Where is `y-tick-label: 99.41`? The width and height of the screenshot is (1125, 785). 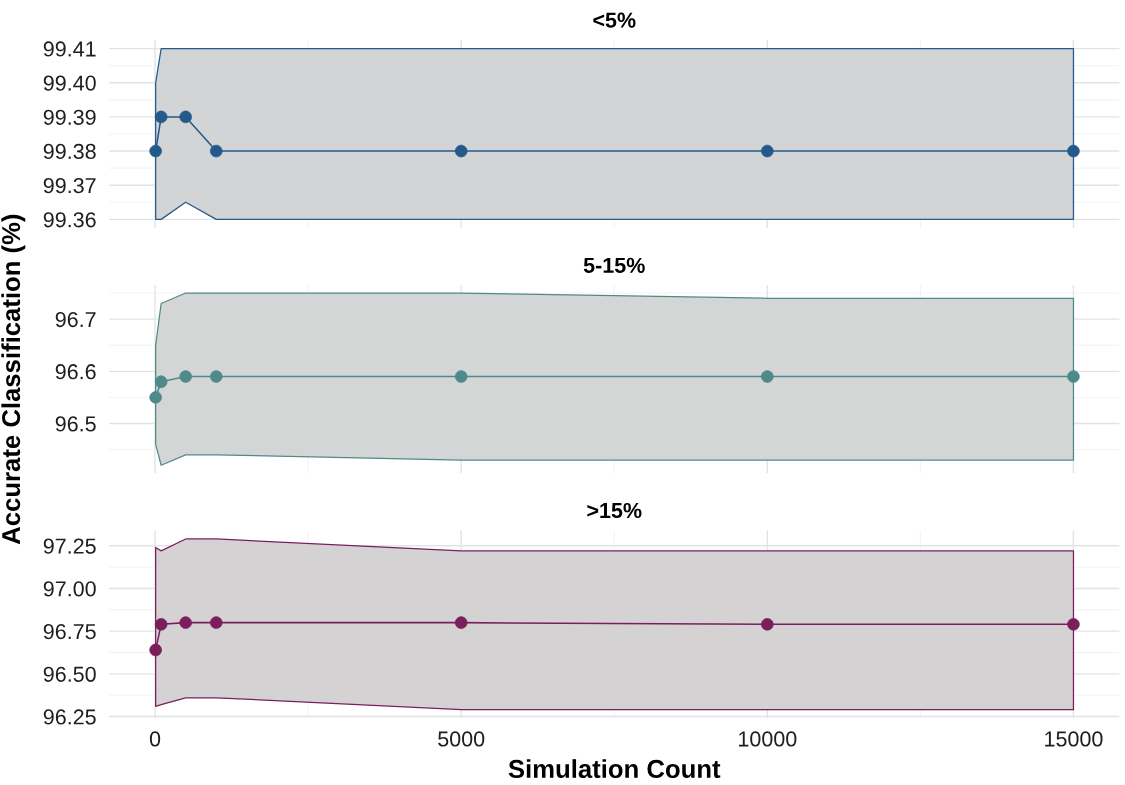 y-tick-label: 99.41 is located at coordinates (69, 49).